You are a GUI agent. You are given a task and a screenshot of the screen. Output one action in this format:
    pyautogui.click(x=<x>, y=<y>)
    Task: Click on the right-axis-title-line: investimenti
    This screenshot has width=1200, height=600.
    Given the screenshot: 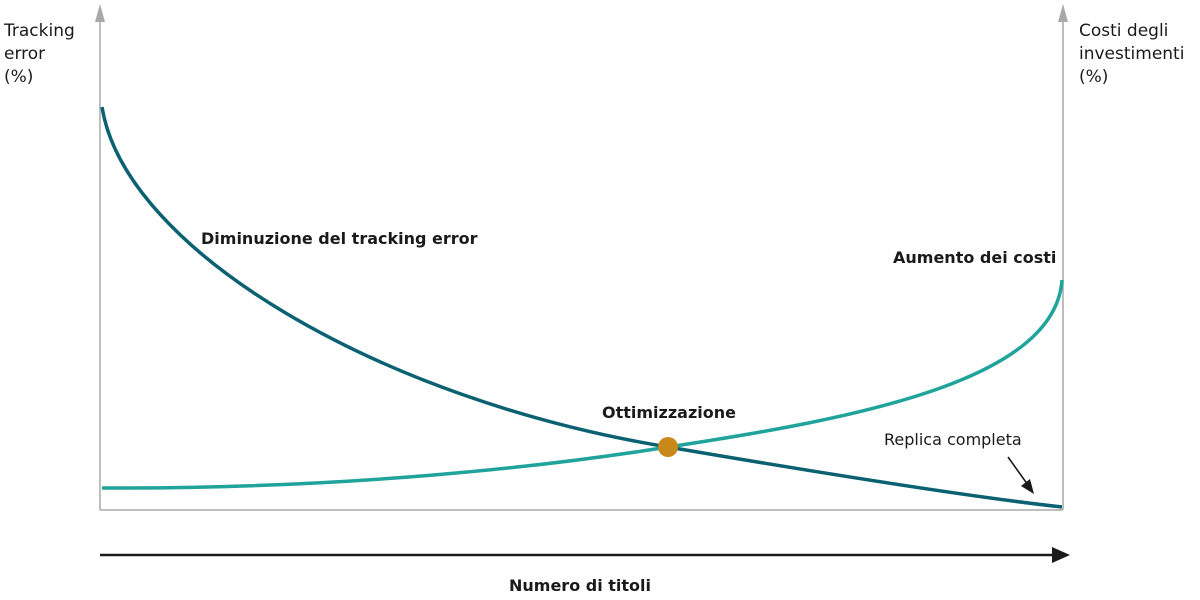 What is the action you would take?
    pyautogui.click(x=1132, y=54)
    